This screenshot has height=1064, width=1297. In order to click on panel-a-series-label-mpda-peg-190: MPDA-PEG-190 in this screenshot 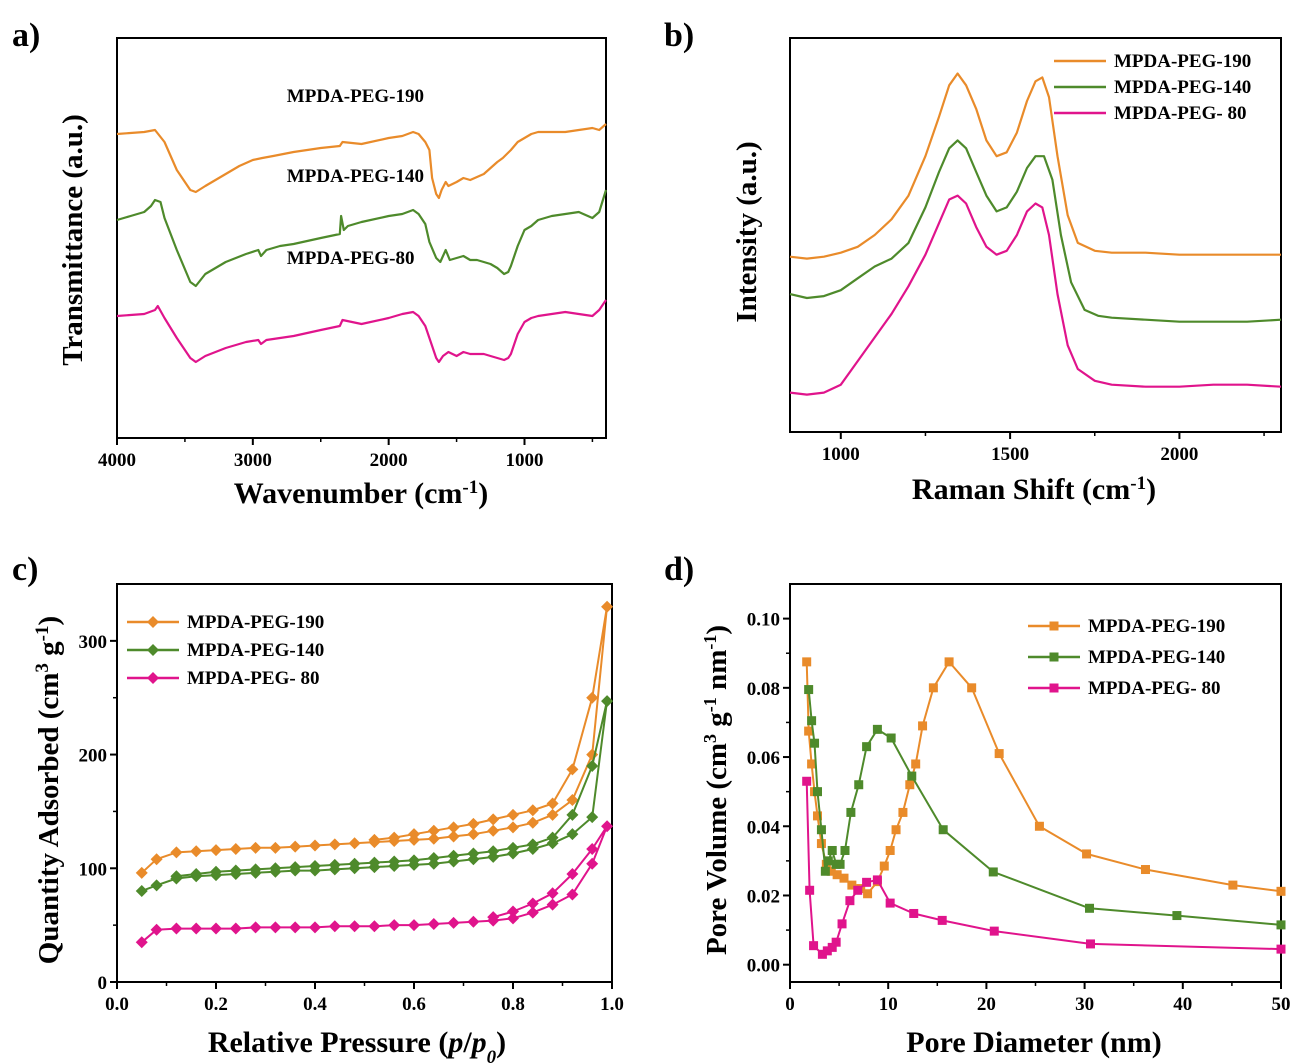, I will do `click(355, 96)`.